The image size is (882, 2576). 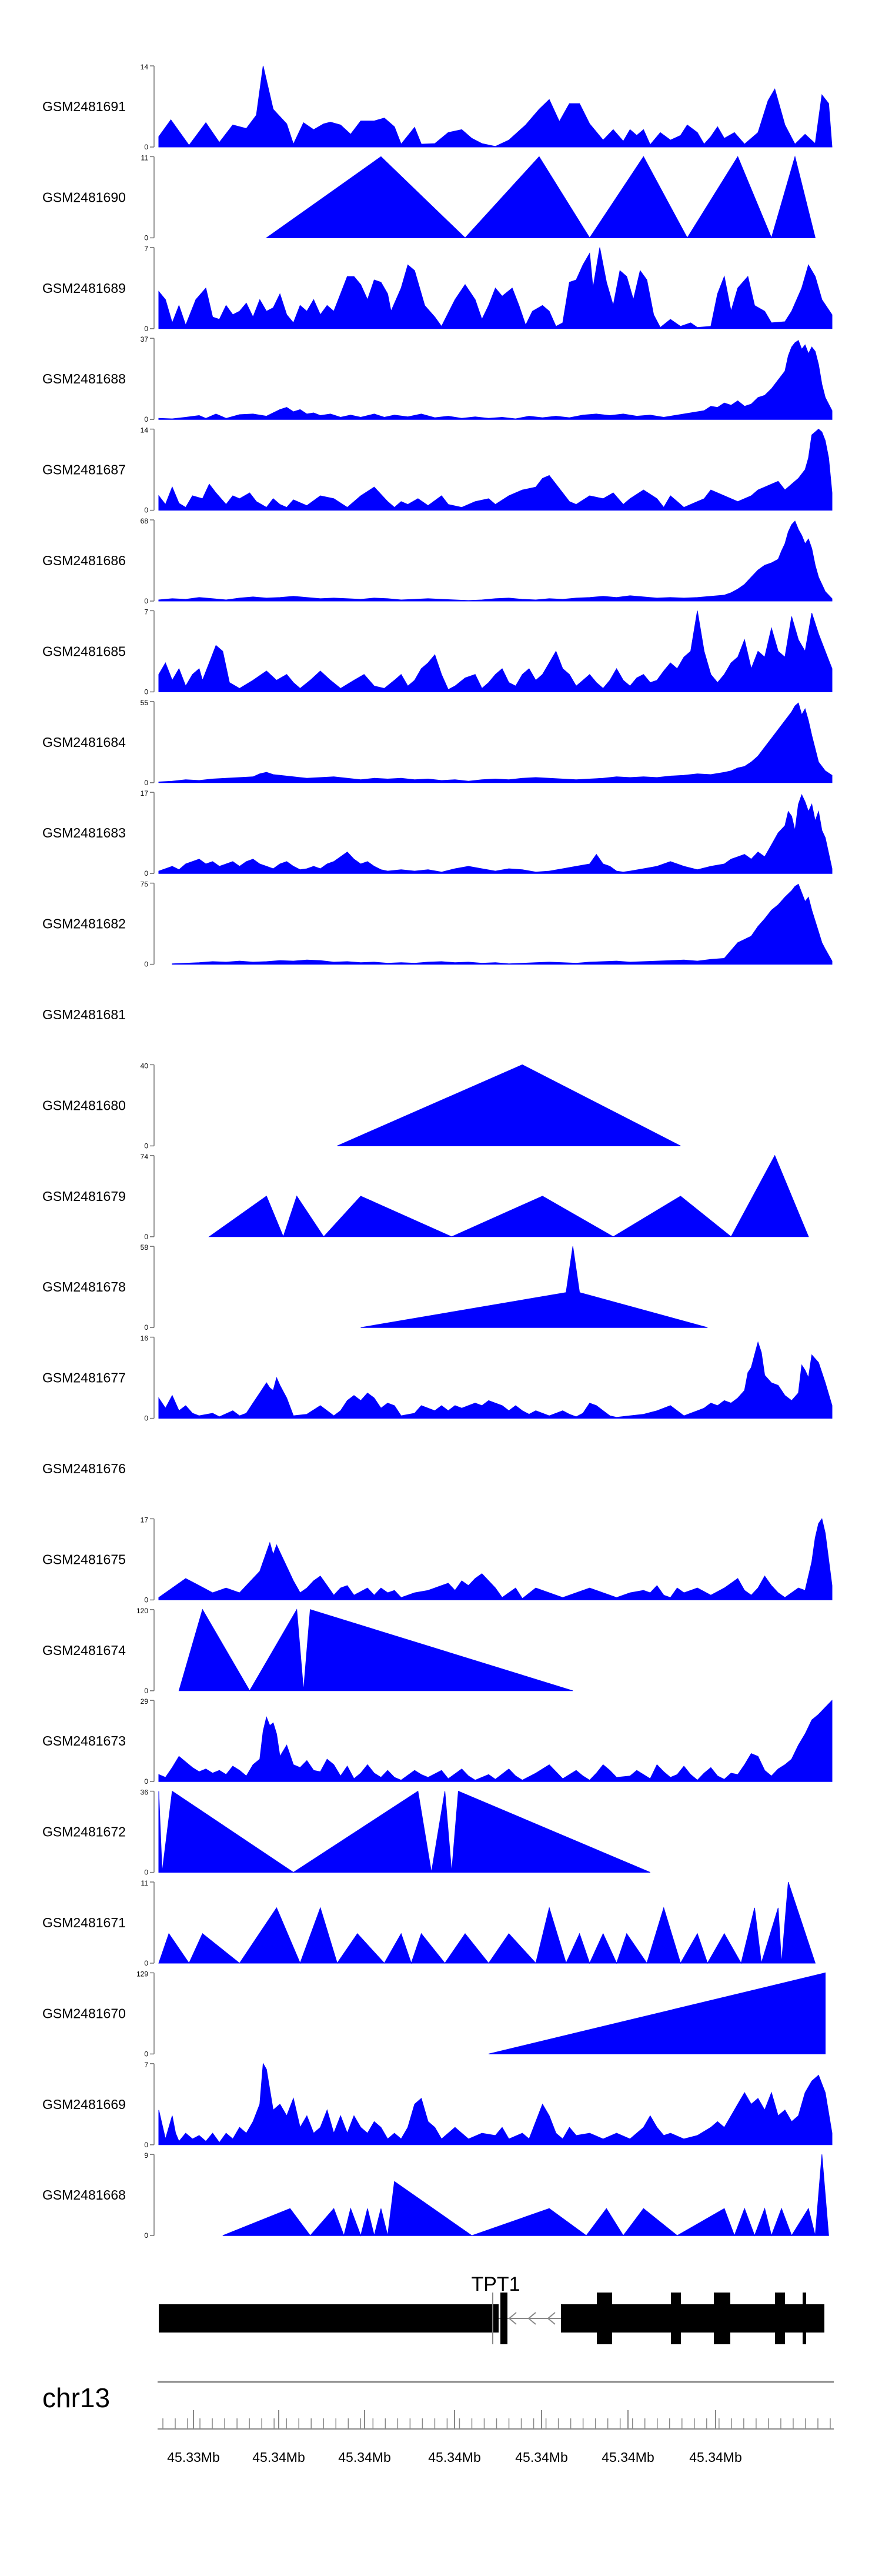 I want to click on track-ymax-label: 37, so click(x=145, y=339).